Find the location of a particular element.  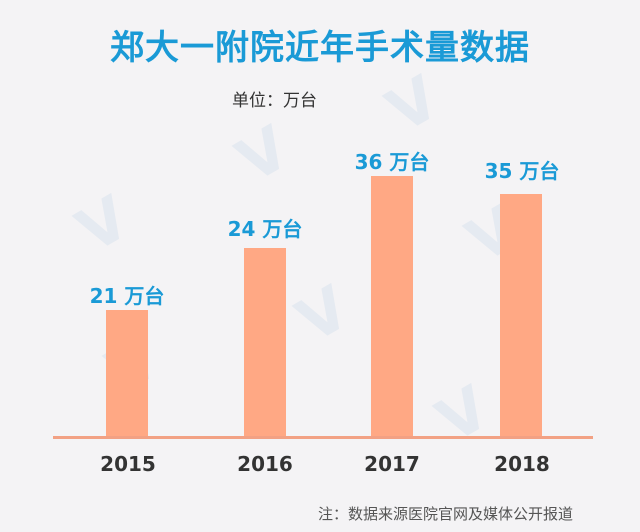

x-axis-line is located at coordinates (323, 437).